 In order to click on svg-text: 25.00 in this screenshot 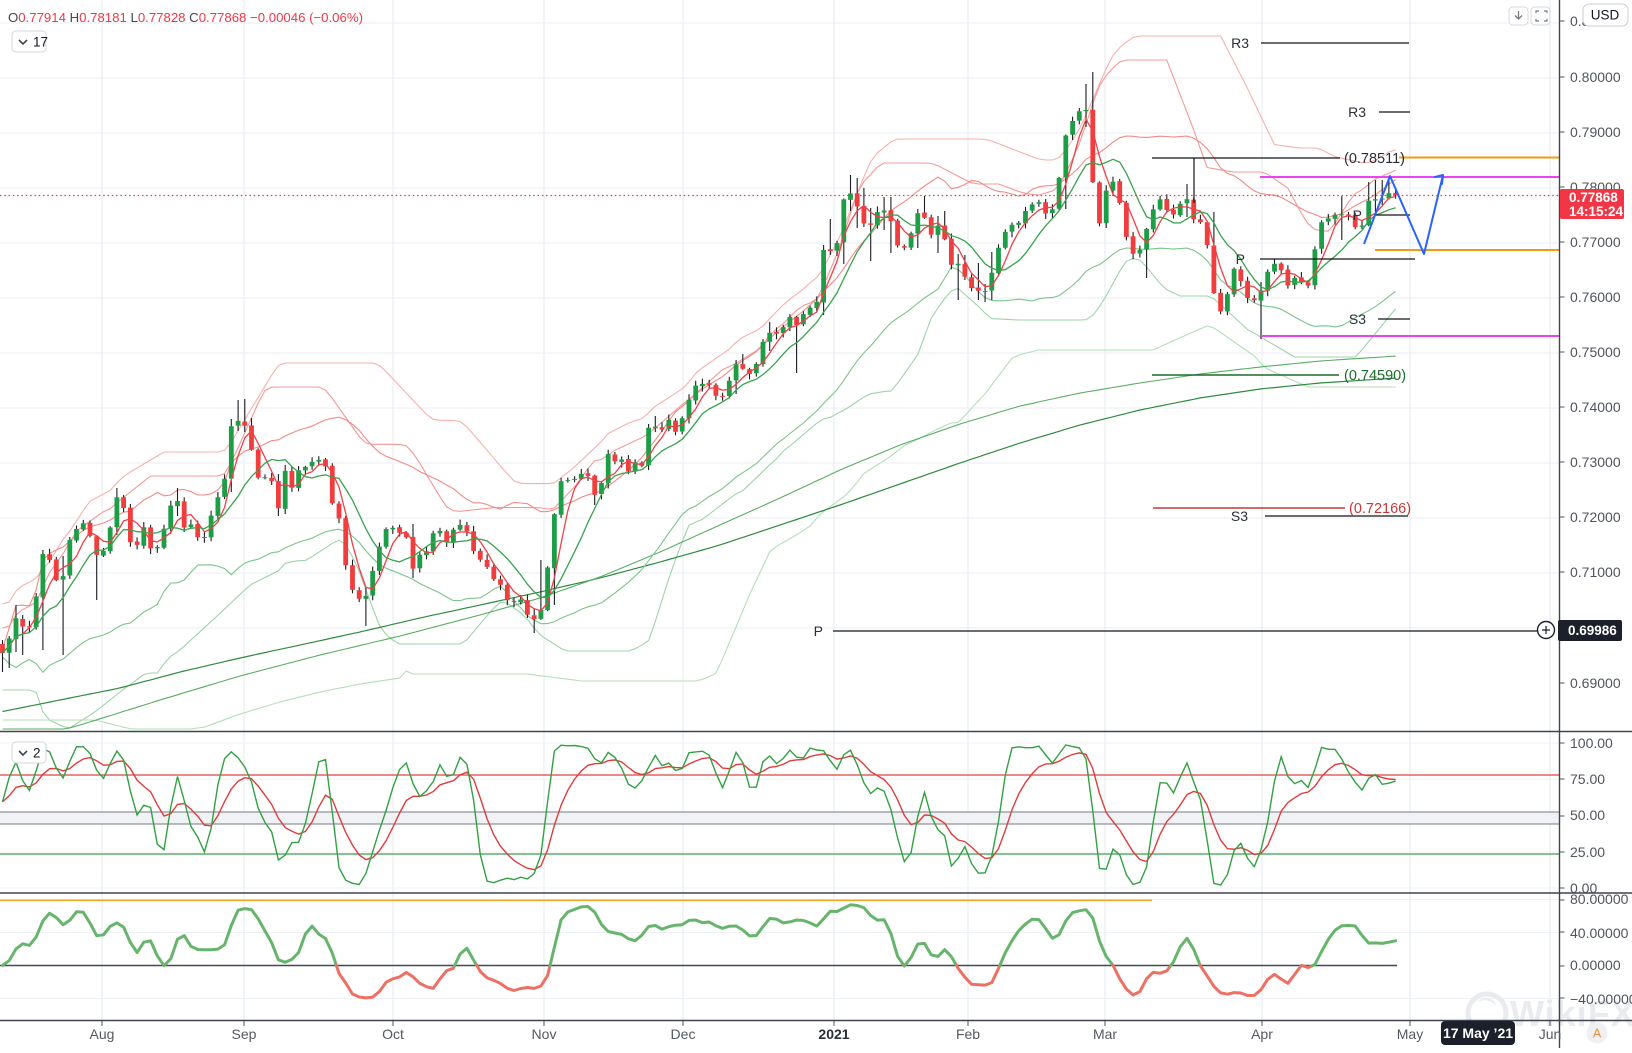, I will do `click(1587, 852)`.